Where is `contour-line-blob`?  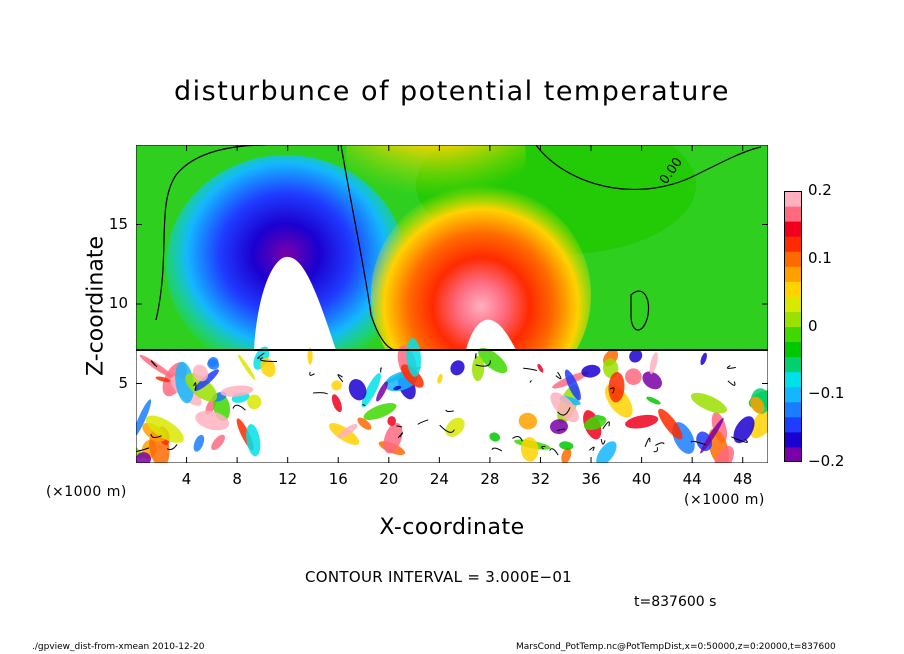
contour-line-blob is located at coordinates (640, 310).